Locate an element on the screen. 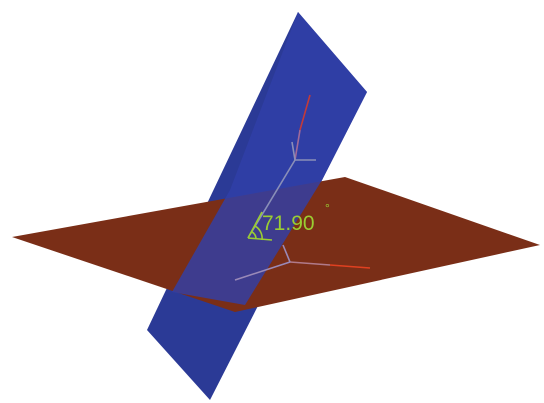 This screenshot has height=403, width=544. red-normal is located at coordinates (302, 262).